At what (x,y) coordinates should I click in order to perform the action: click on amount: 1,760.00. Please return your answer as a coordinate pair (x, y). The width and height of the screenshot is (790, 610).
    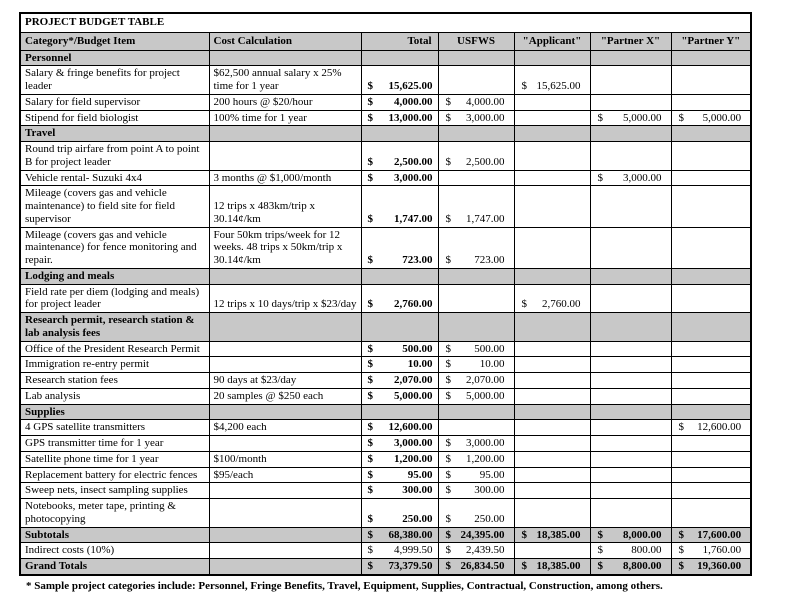
    Looking at the image, I should click on (722, 550).